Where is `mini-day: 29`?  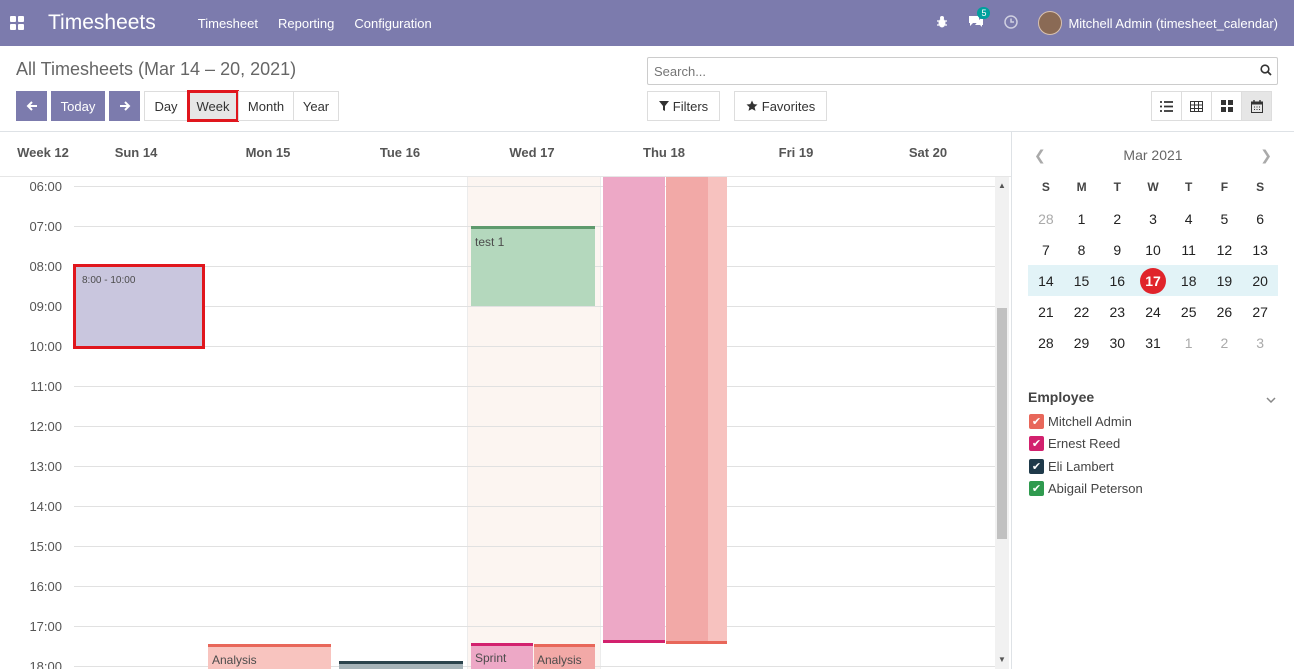 mini-day: 29 is located at coordinates (1081, 342).